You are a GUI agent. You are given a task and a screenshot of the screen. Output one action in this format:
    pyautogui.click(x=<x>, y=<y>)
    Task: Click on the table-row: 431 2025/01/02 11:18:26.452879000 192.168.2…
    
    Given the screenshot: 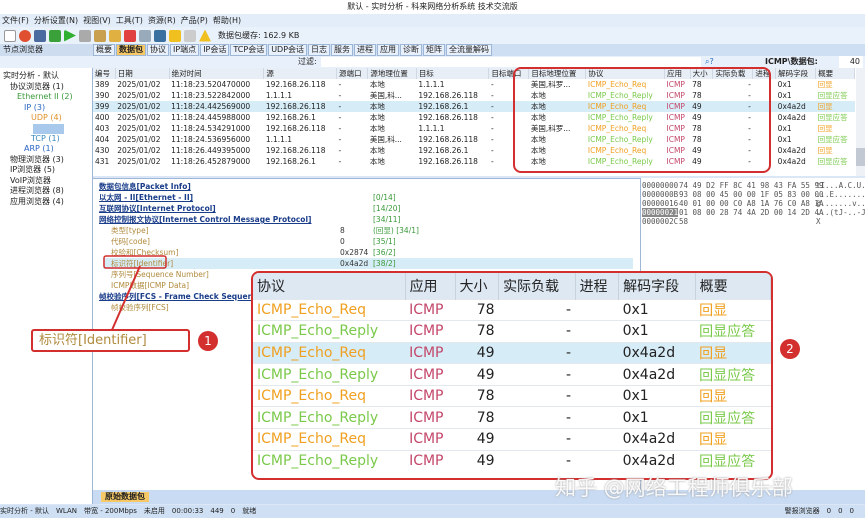 What is the action you would take?
    pyautogui.click(x=474, y=161)
    